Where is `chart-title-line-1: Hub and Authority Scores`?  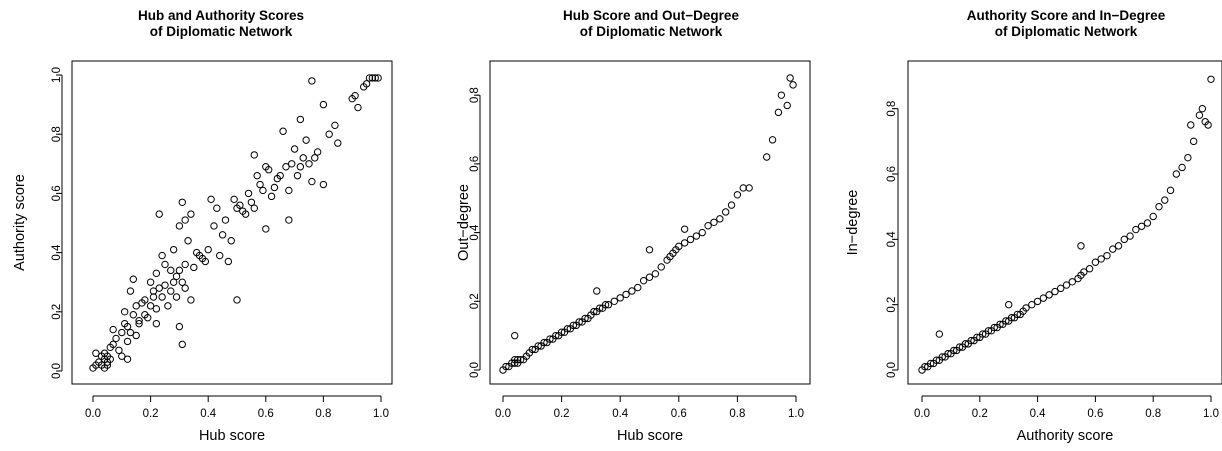
chart-title-line-1: Hub and Authority Scores is located at coordinates (221, 15).